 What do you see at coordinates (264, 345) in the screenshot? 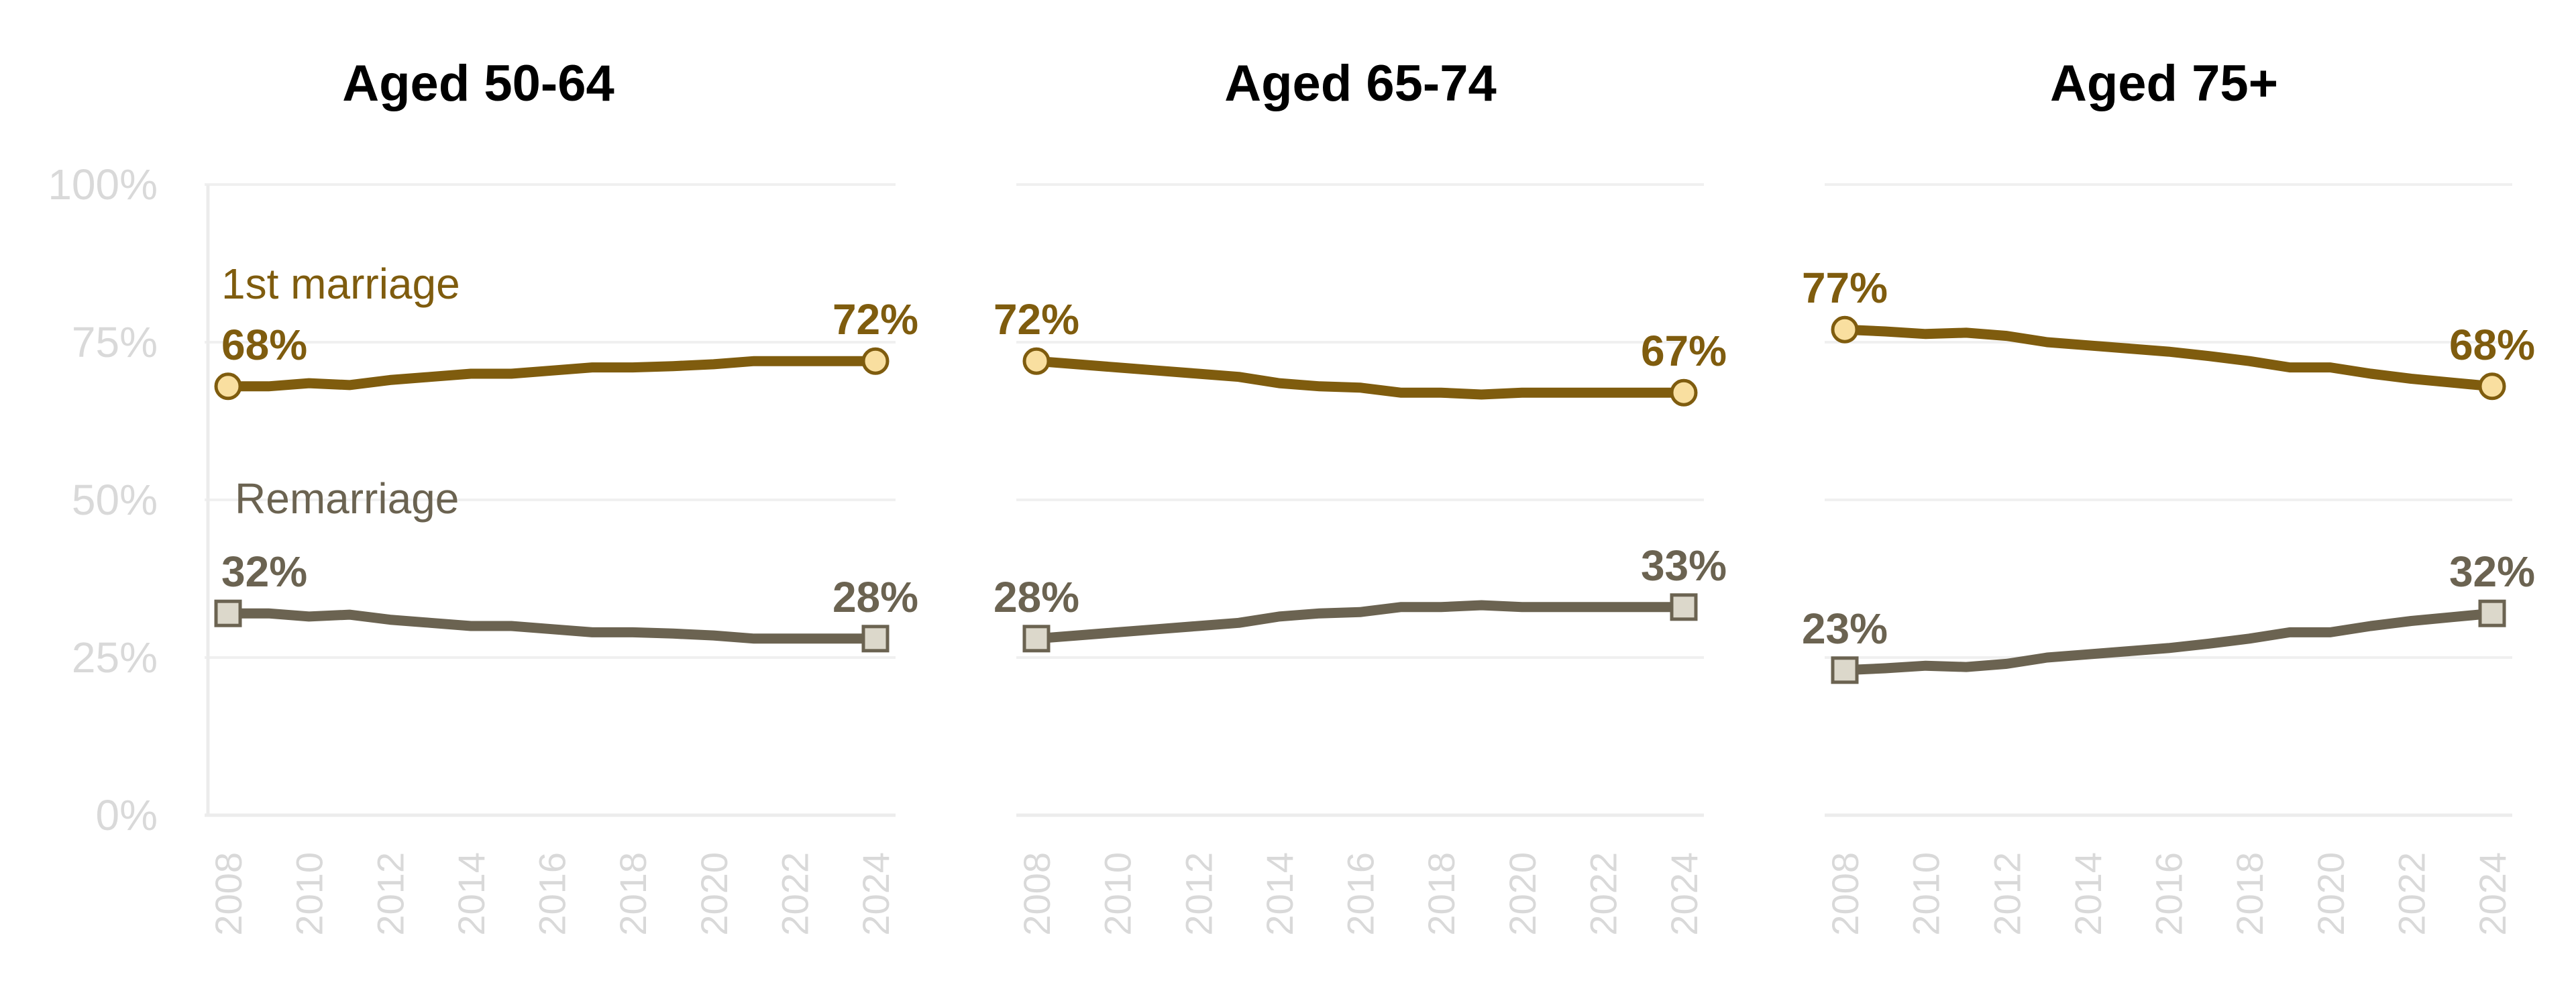
I see `data-label-start: 68%` at bounding box center [264, 345].